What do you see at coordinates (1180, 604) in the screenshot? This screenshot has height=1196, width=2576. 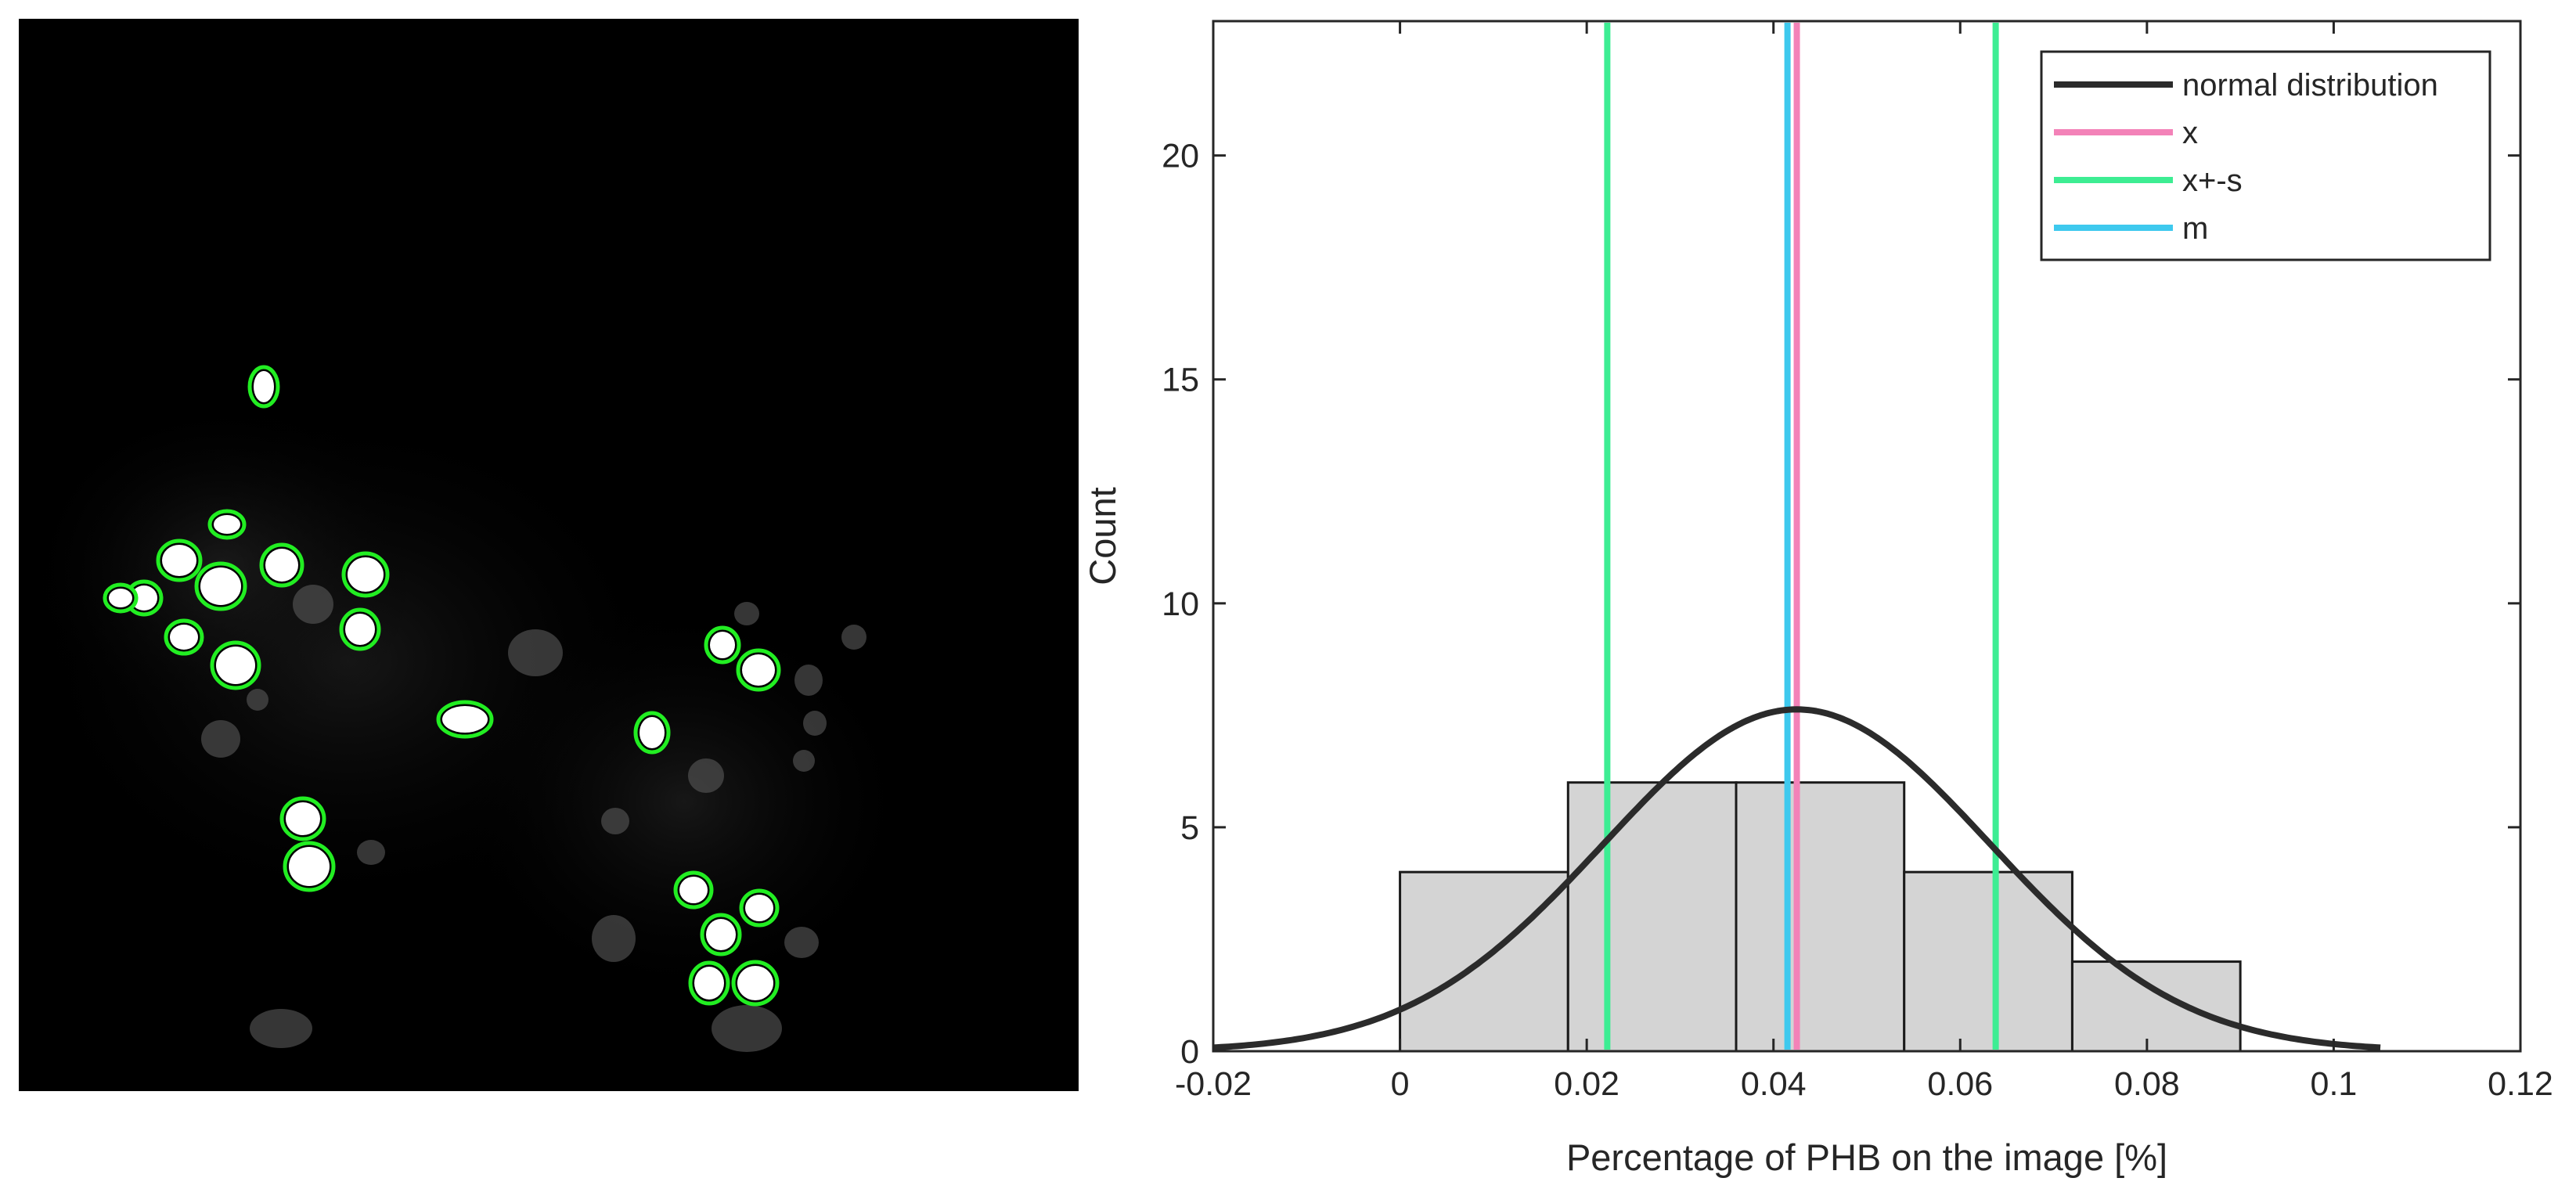 I see `y-tick-label: 10` at bounding box center [1180, 604].